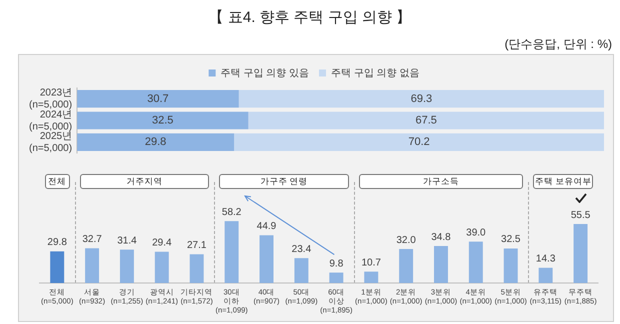 The height and width of the screenshot is (324, 620). Describe the element at coordinates (371, 262) in the screenshot. I see `data-label: 10.7` at that location.